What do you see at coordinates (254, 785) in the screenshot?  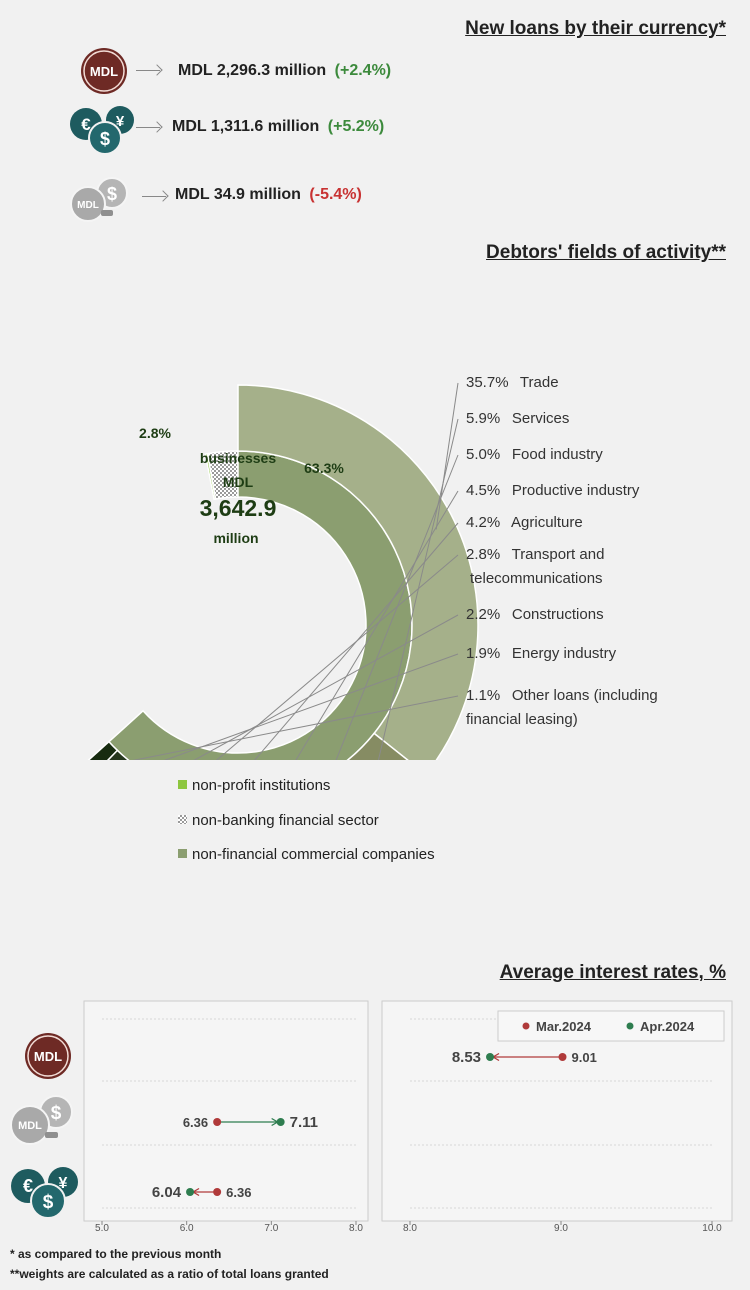 I see `legend-item-nonprofit: non-profit institutions` at bounding box center [254, 785].